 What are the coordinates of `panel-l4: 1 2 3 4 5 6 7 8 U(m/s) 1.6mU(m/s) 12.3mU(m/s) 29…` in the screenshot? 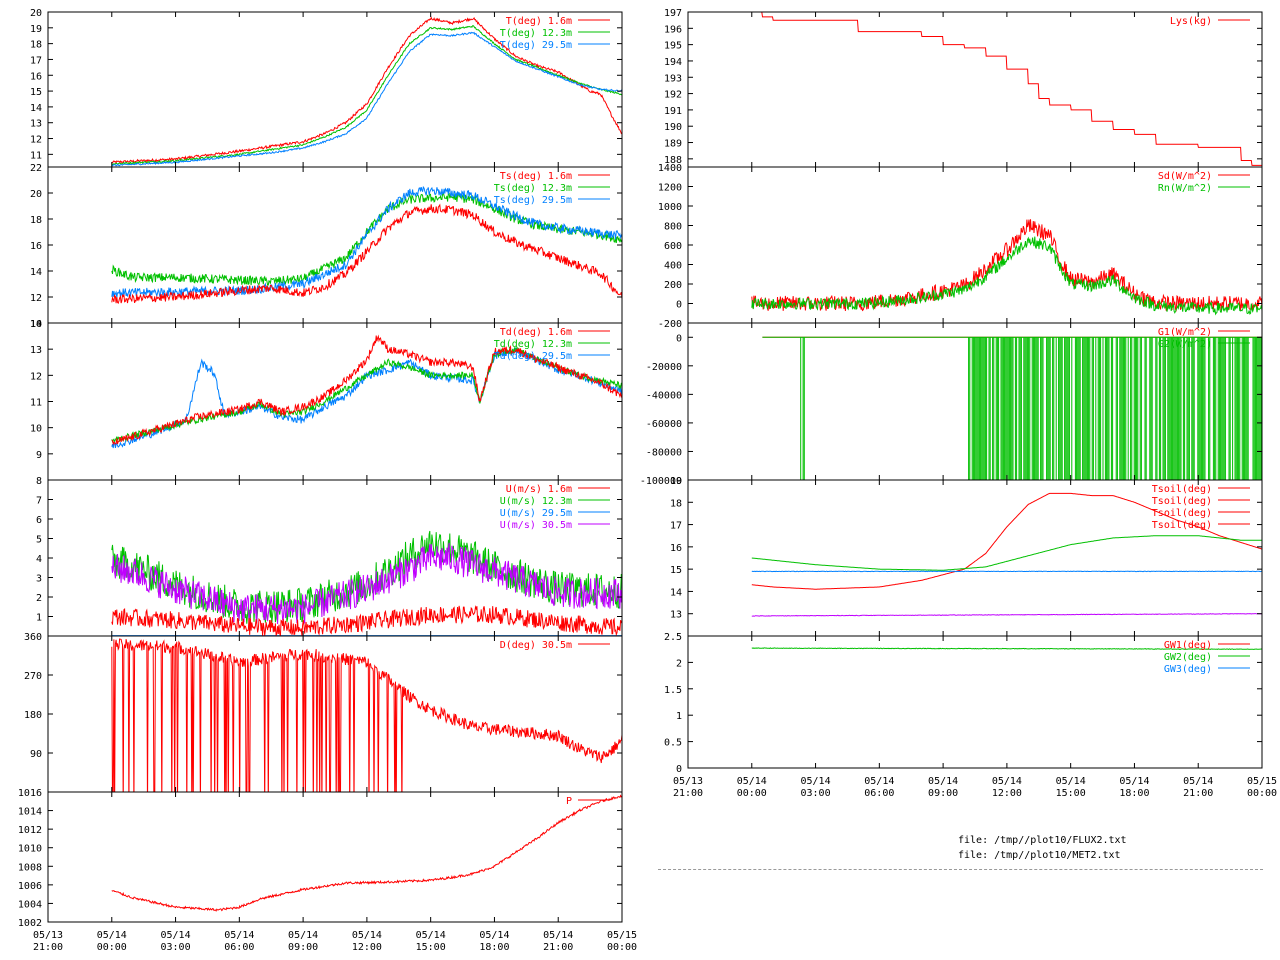 It's located at (329, 556).